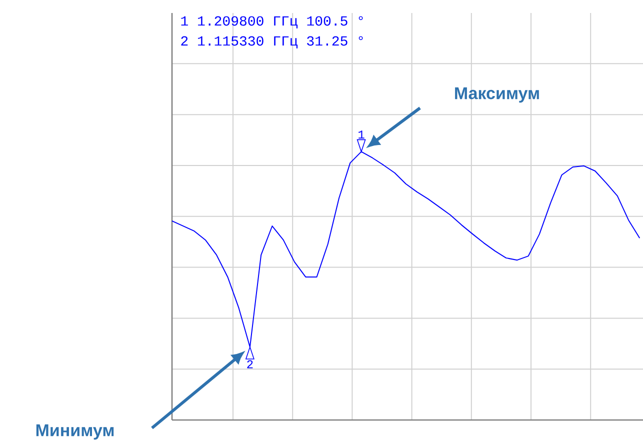 The height and width of the screenshot is (446, 643). What do you see at coordinates (75, 432) in the screenshot?
I see `text: Минимум` at bounding box center [75, 432].